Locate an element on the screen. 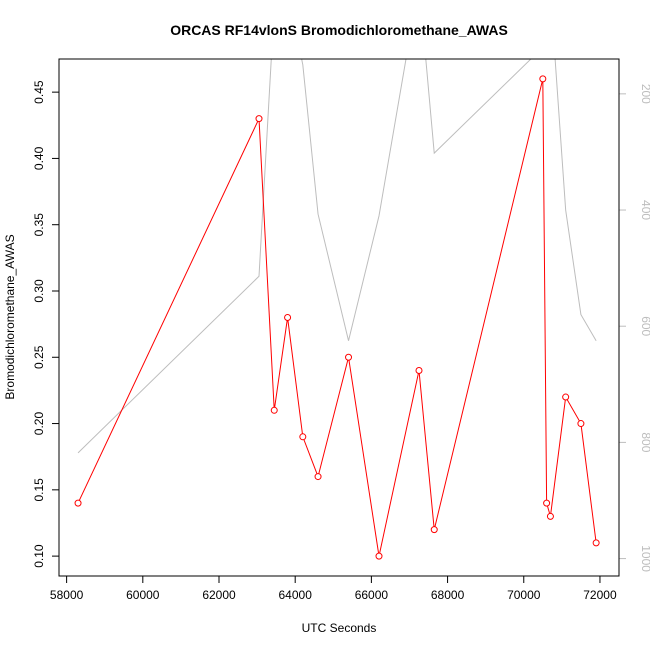 The image size is (650, 650). x-tick-label-4: 66000 is located at coordinates (372, 595).